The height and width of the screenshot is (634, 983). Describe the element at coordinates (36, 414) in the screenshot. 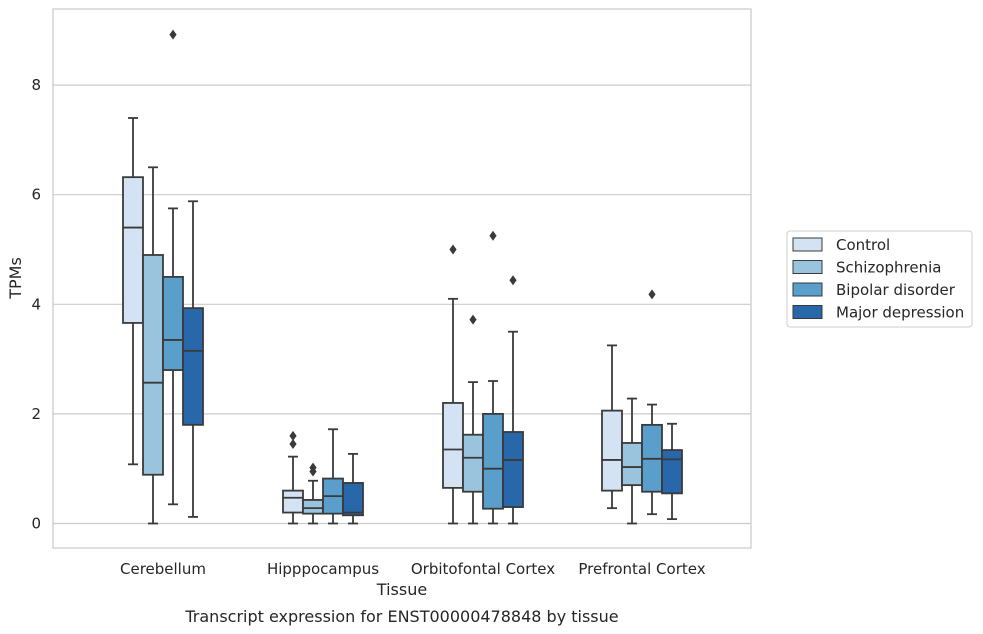

I see `y-tick-label: 2` at that location.